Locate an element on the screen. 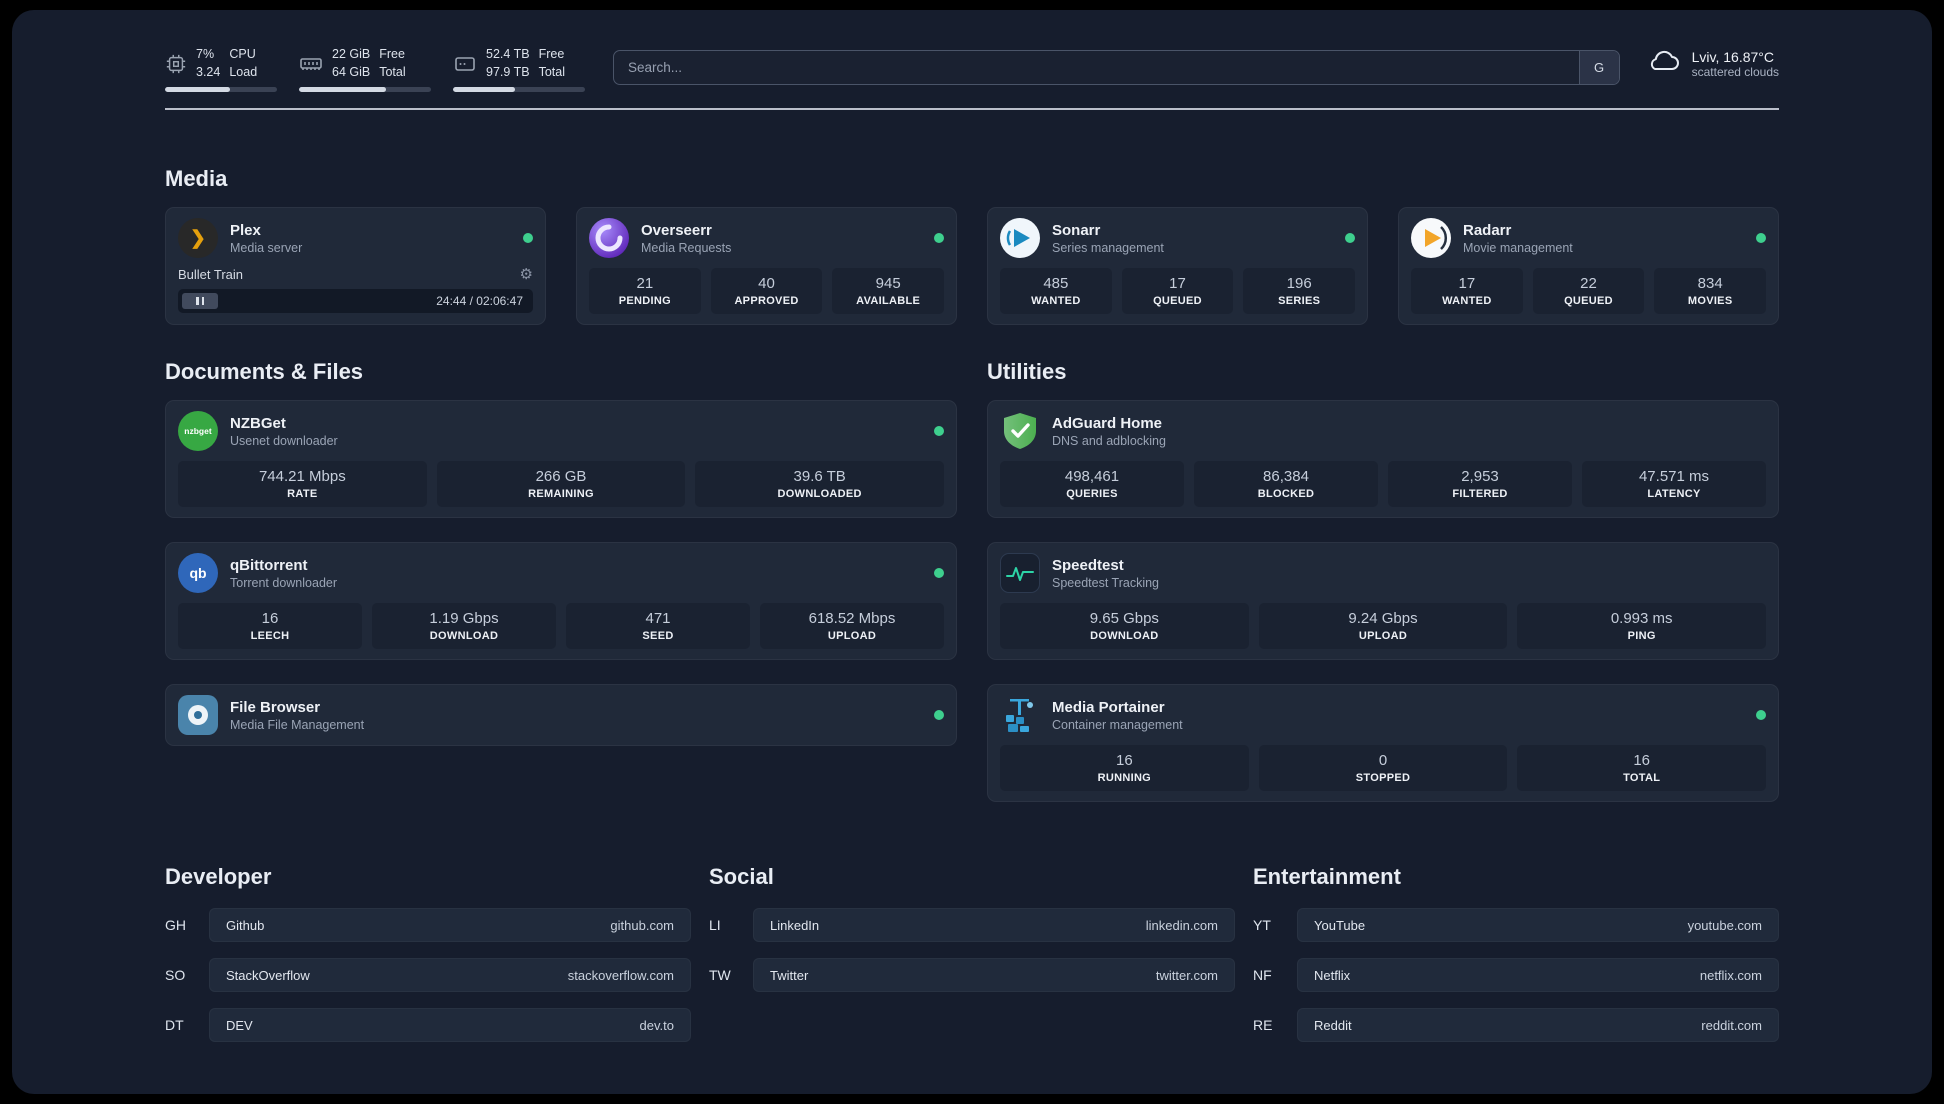 Image resolution: width=1944 pixels, height=1104 pixels. card-filebrowser: File Browser Media File Management is located at coordinates (561, 715).